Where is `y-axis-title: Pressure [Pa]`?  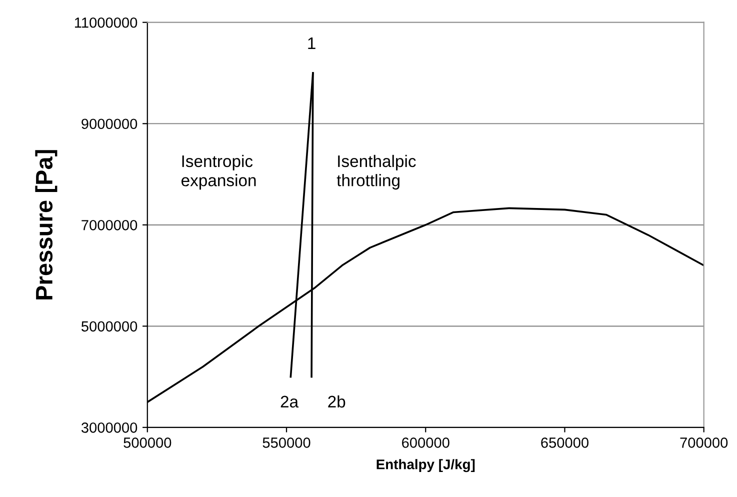
y-axis-title: Pressure [Pa] is located at coordinates (46, 225).